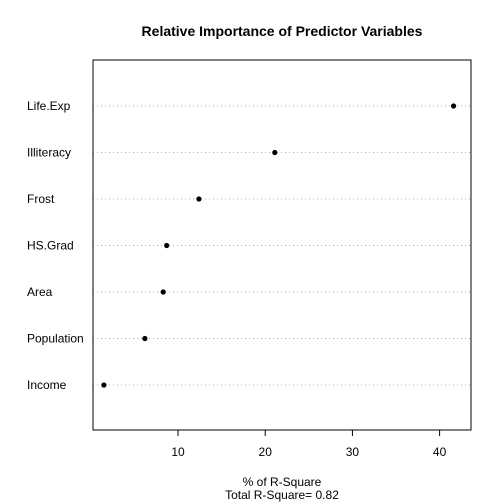 Image resolution: width=504 pixels, height=504 pixels. I want to click on chart-subtitle: Total R-Square= 0.82, so click(282, 495).